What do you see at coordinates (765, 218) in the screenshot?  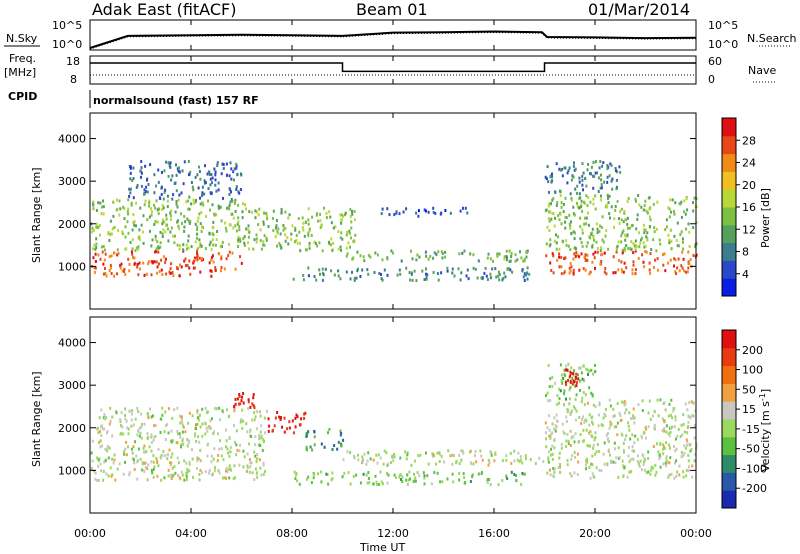 I see `power-colorbar-label: Power [dB]` at bounding box center [765, 218].